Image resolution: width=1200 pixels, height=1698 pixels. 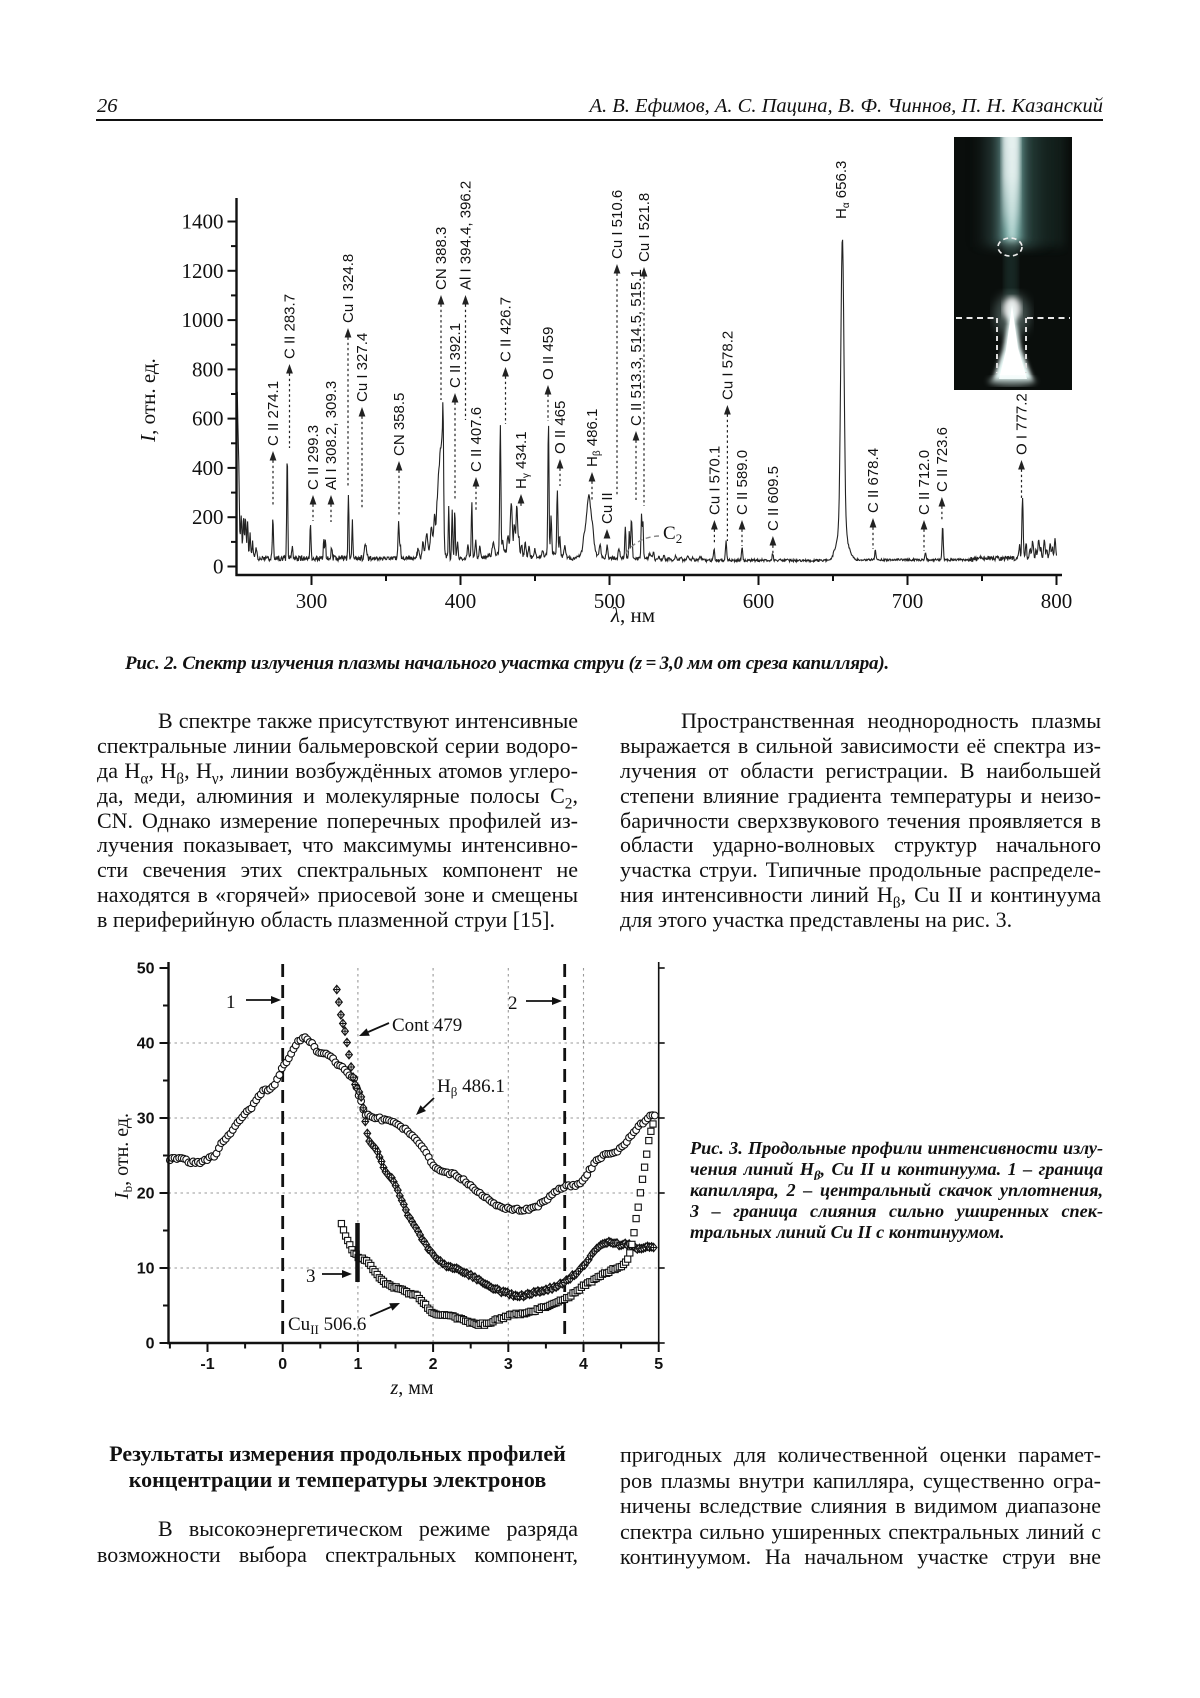 I want to click on svg-text: 200, so click(x=208, y=517).